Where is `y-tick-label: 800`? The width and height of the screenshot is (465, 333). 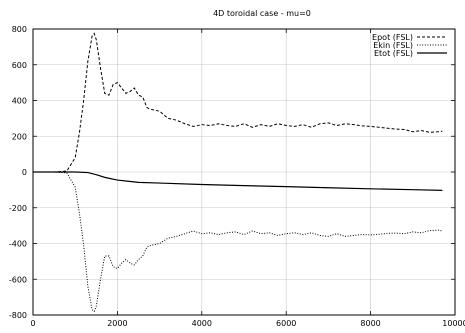 y-tick-label: 800 is located at coordinates (19, 29).